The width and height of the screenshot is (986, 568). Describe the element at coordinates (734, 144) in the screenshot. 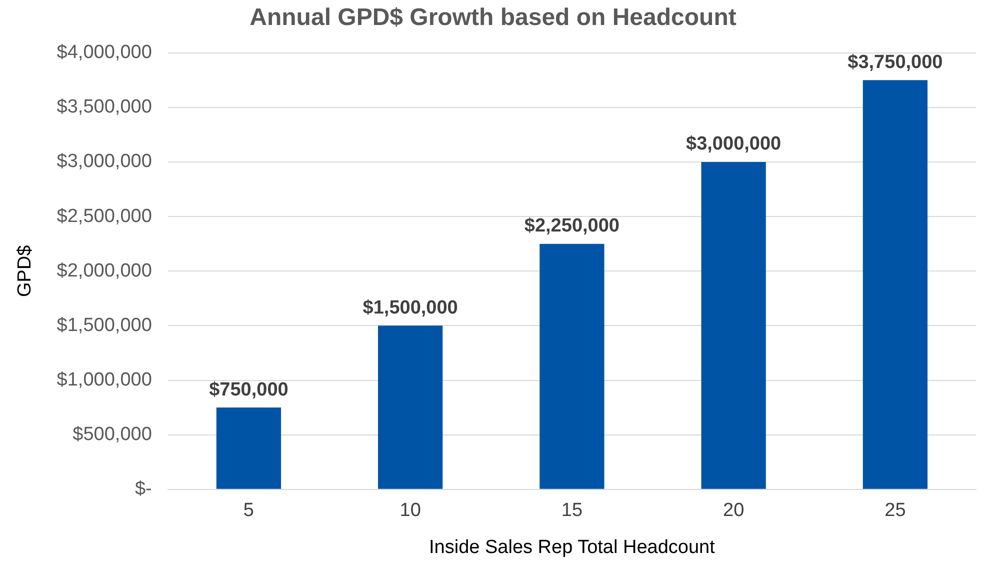

I see `data-label: $3,000,000` at that location.